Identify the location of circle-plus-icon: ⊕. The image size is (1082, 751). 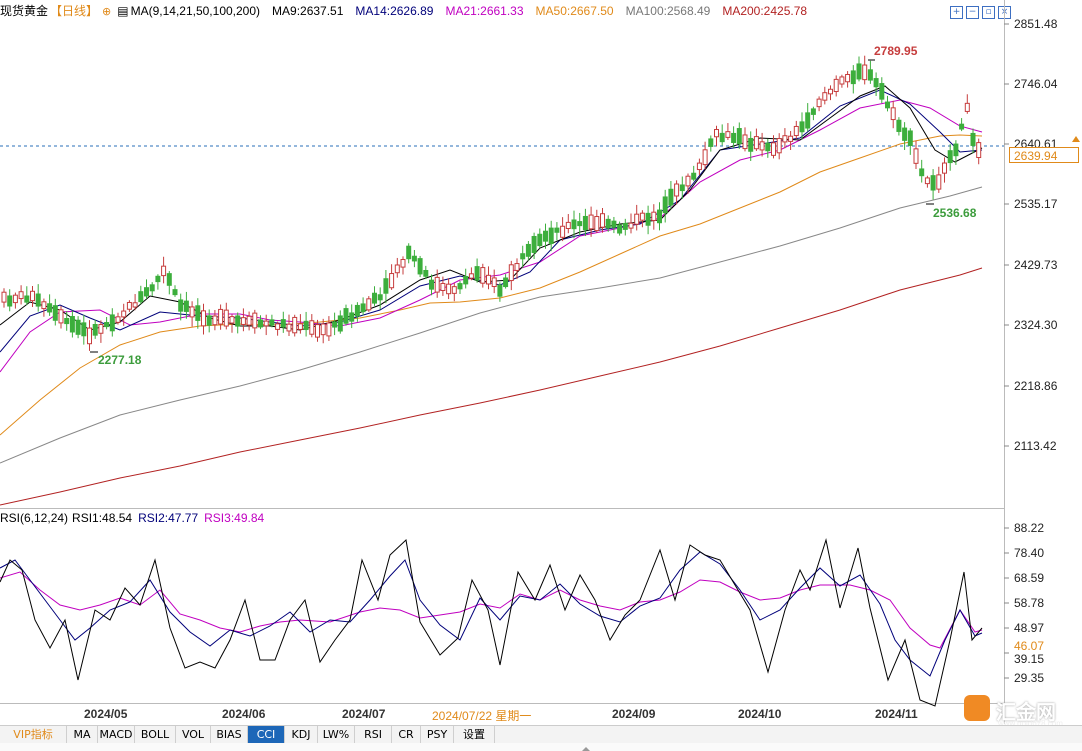
(107, 12).